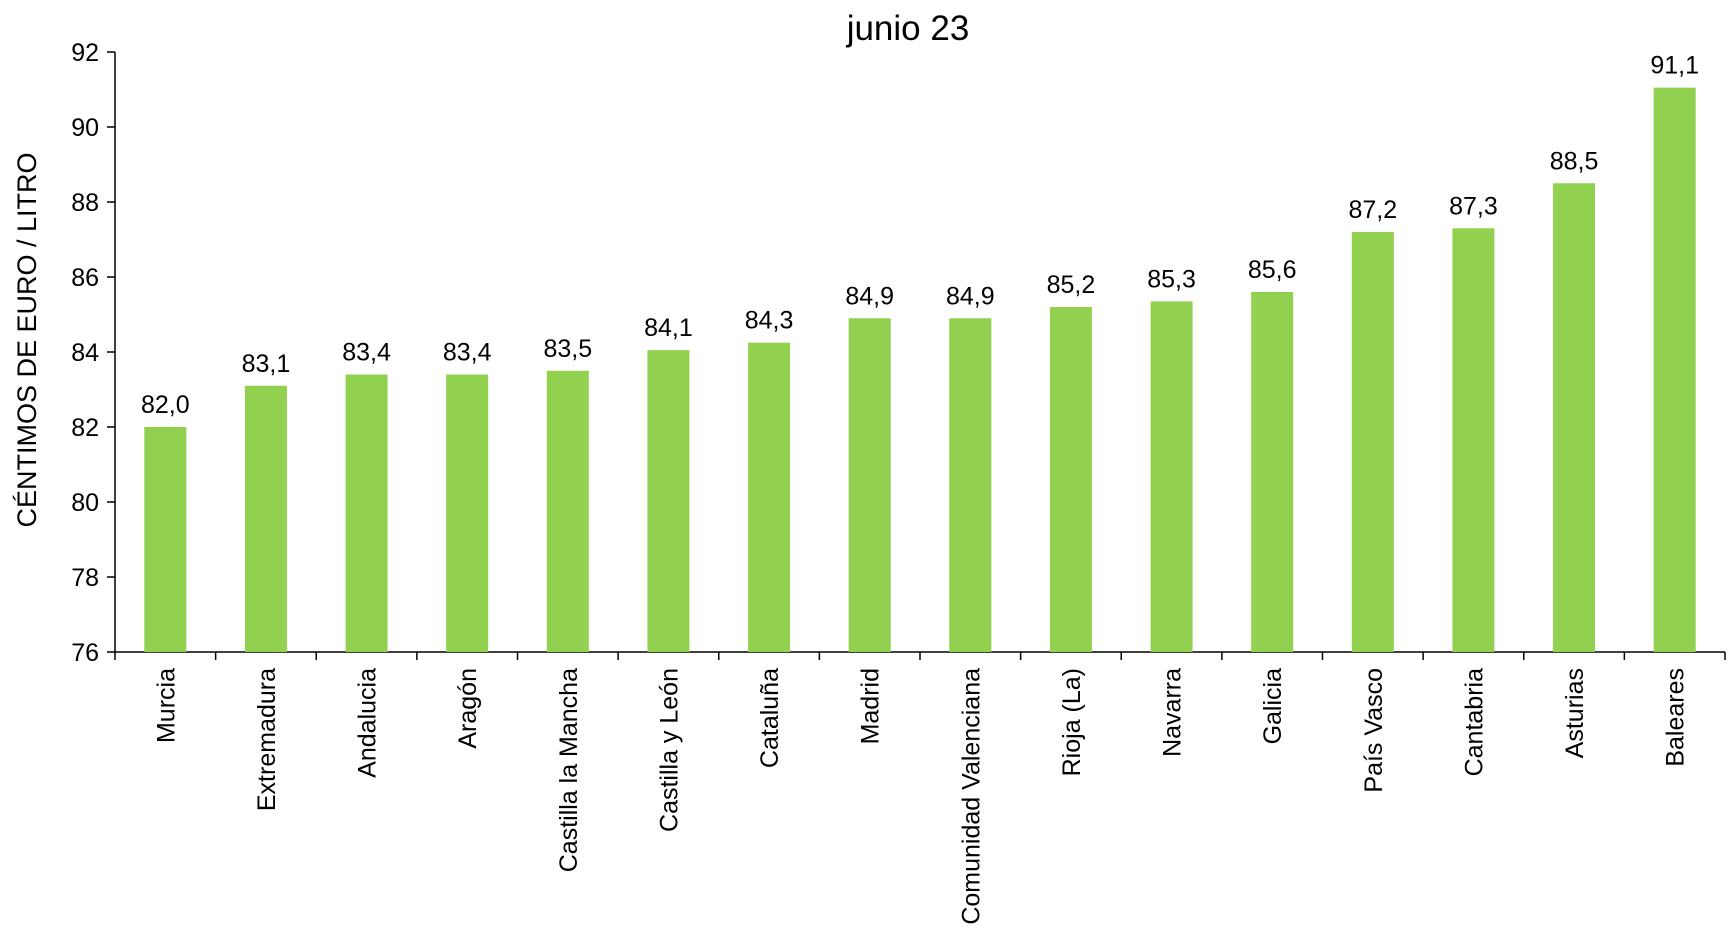  What do you see at coordinates (668, 328) in the screenshot?
I see `data-label: 84,1` at bounding box center [668, 328].